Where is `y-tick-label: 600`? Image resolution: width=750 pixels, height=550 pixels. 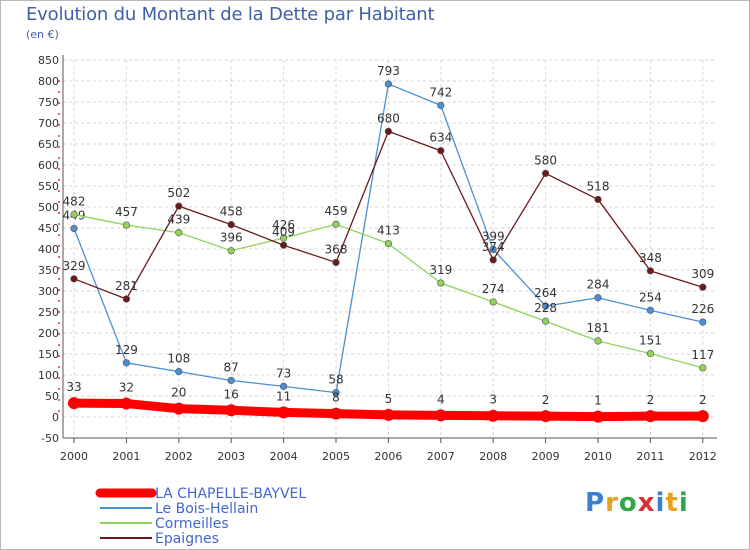
y-tick-label: 600 is located at coordinates (48, 165).